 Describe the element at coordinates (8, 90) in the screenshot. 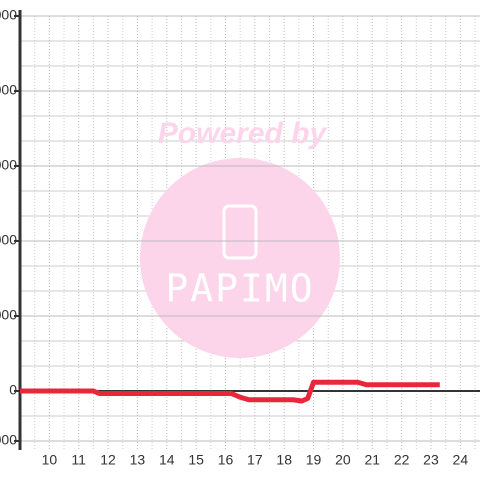

I see `y-tick-label: 120,000` at that location.